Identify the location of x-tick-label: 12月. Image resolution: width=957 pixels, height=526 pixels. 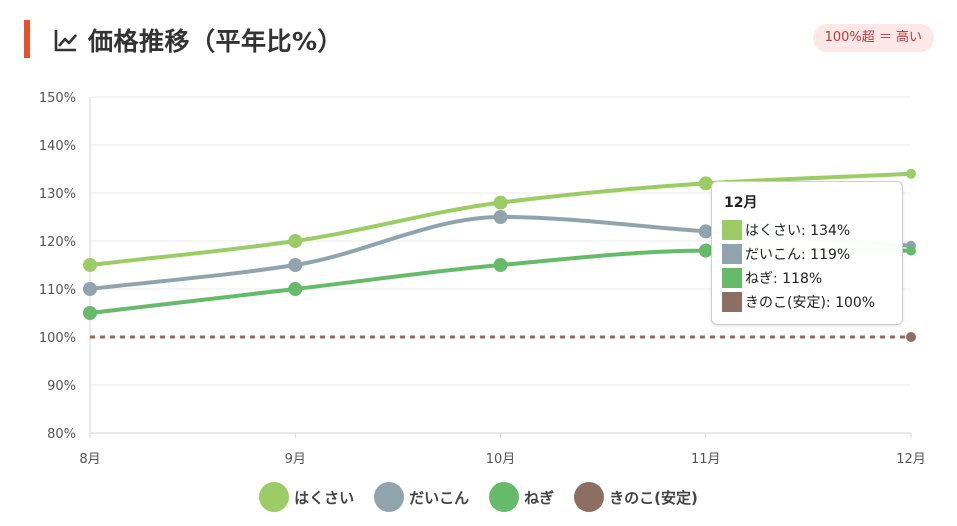
(911, 459).